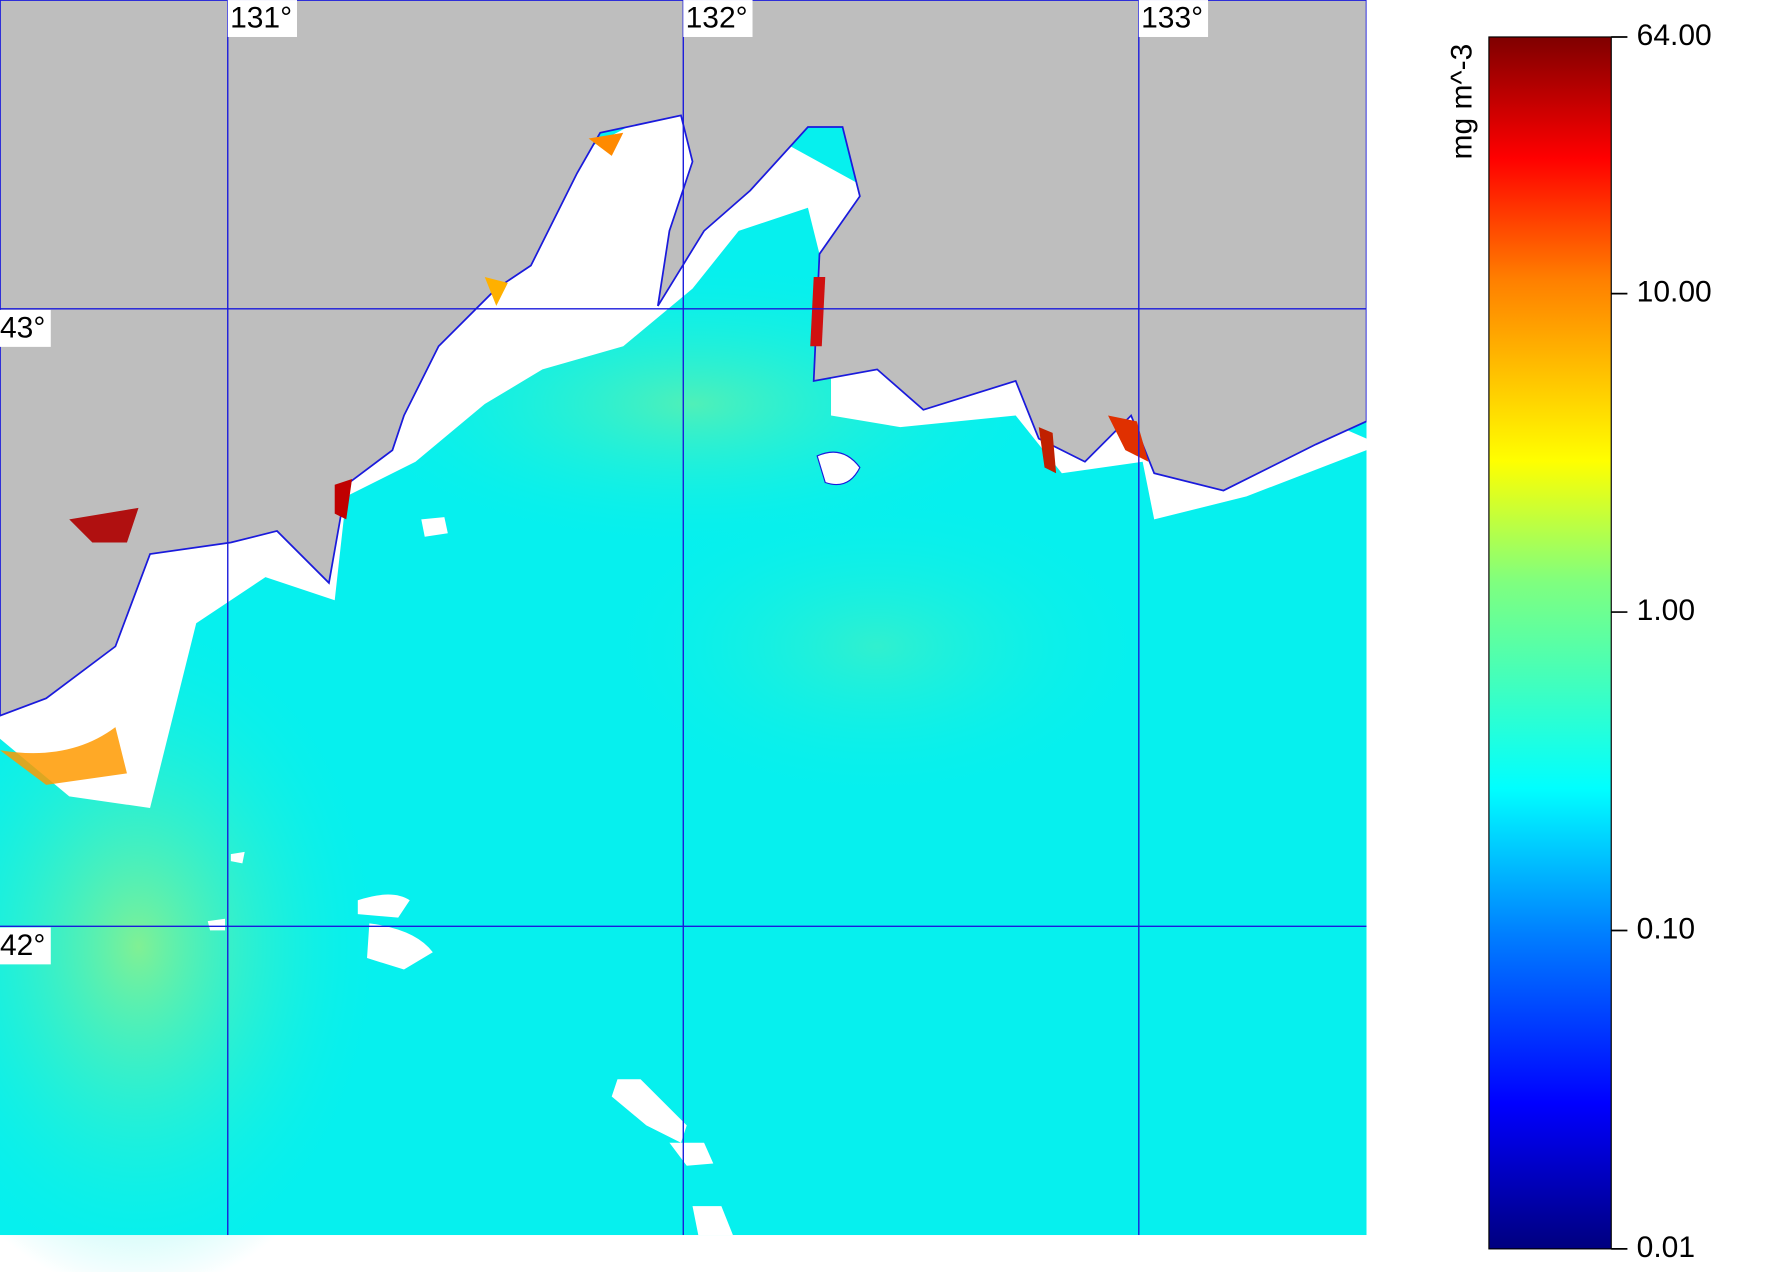 The width and height of the screenshot is (1789, 1272). I want to click on lon-label: 133°, so click(1172, 18).